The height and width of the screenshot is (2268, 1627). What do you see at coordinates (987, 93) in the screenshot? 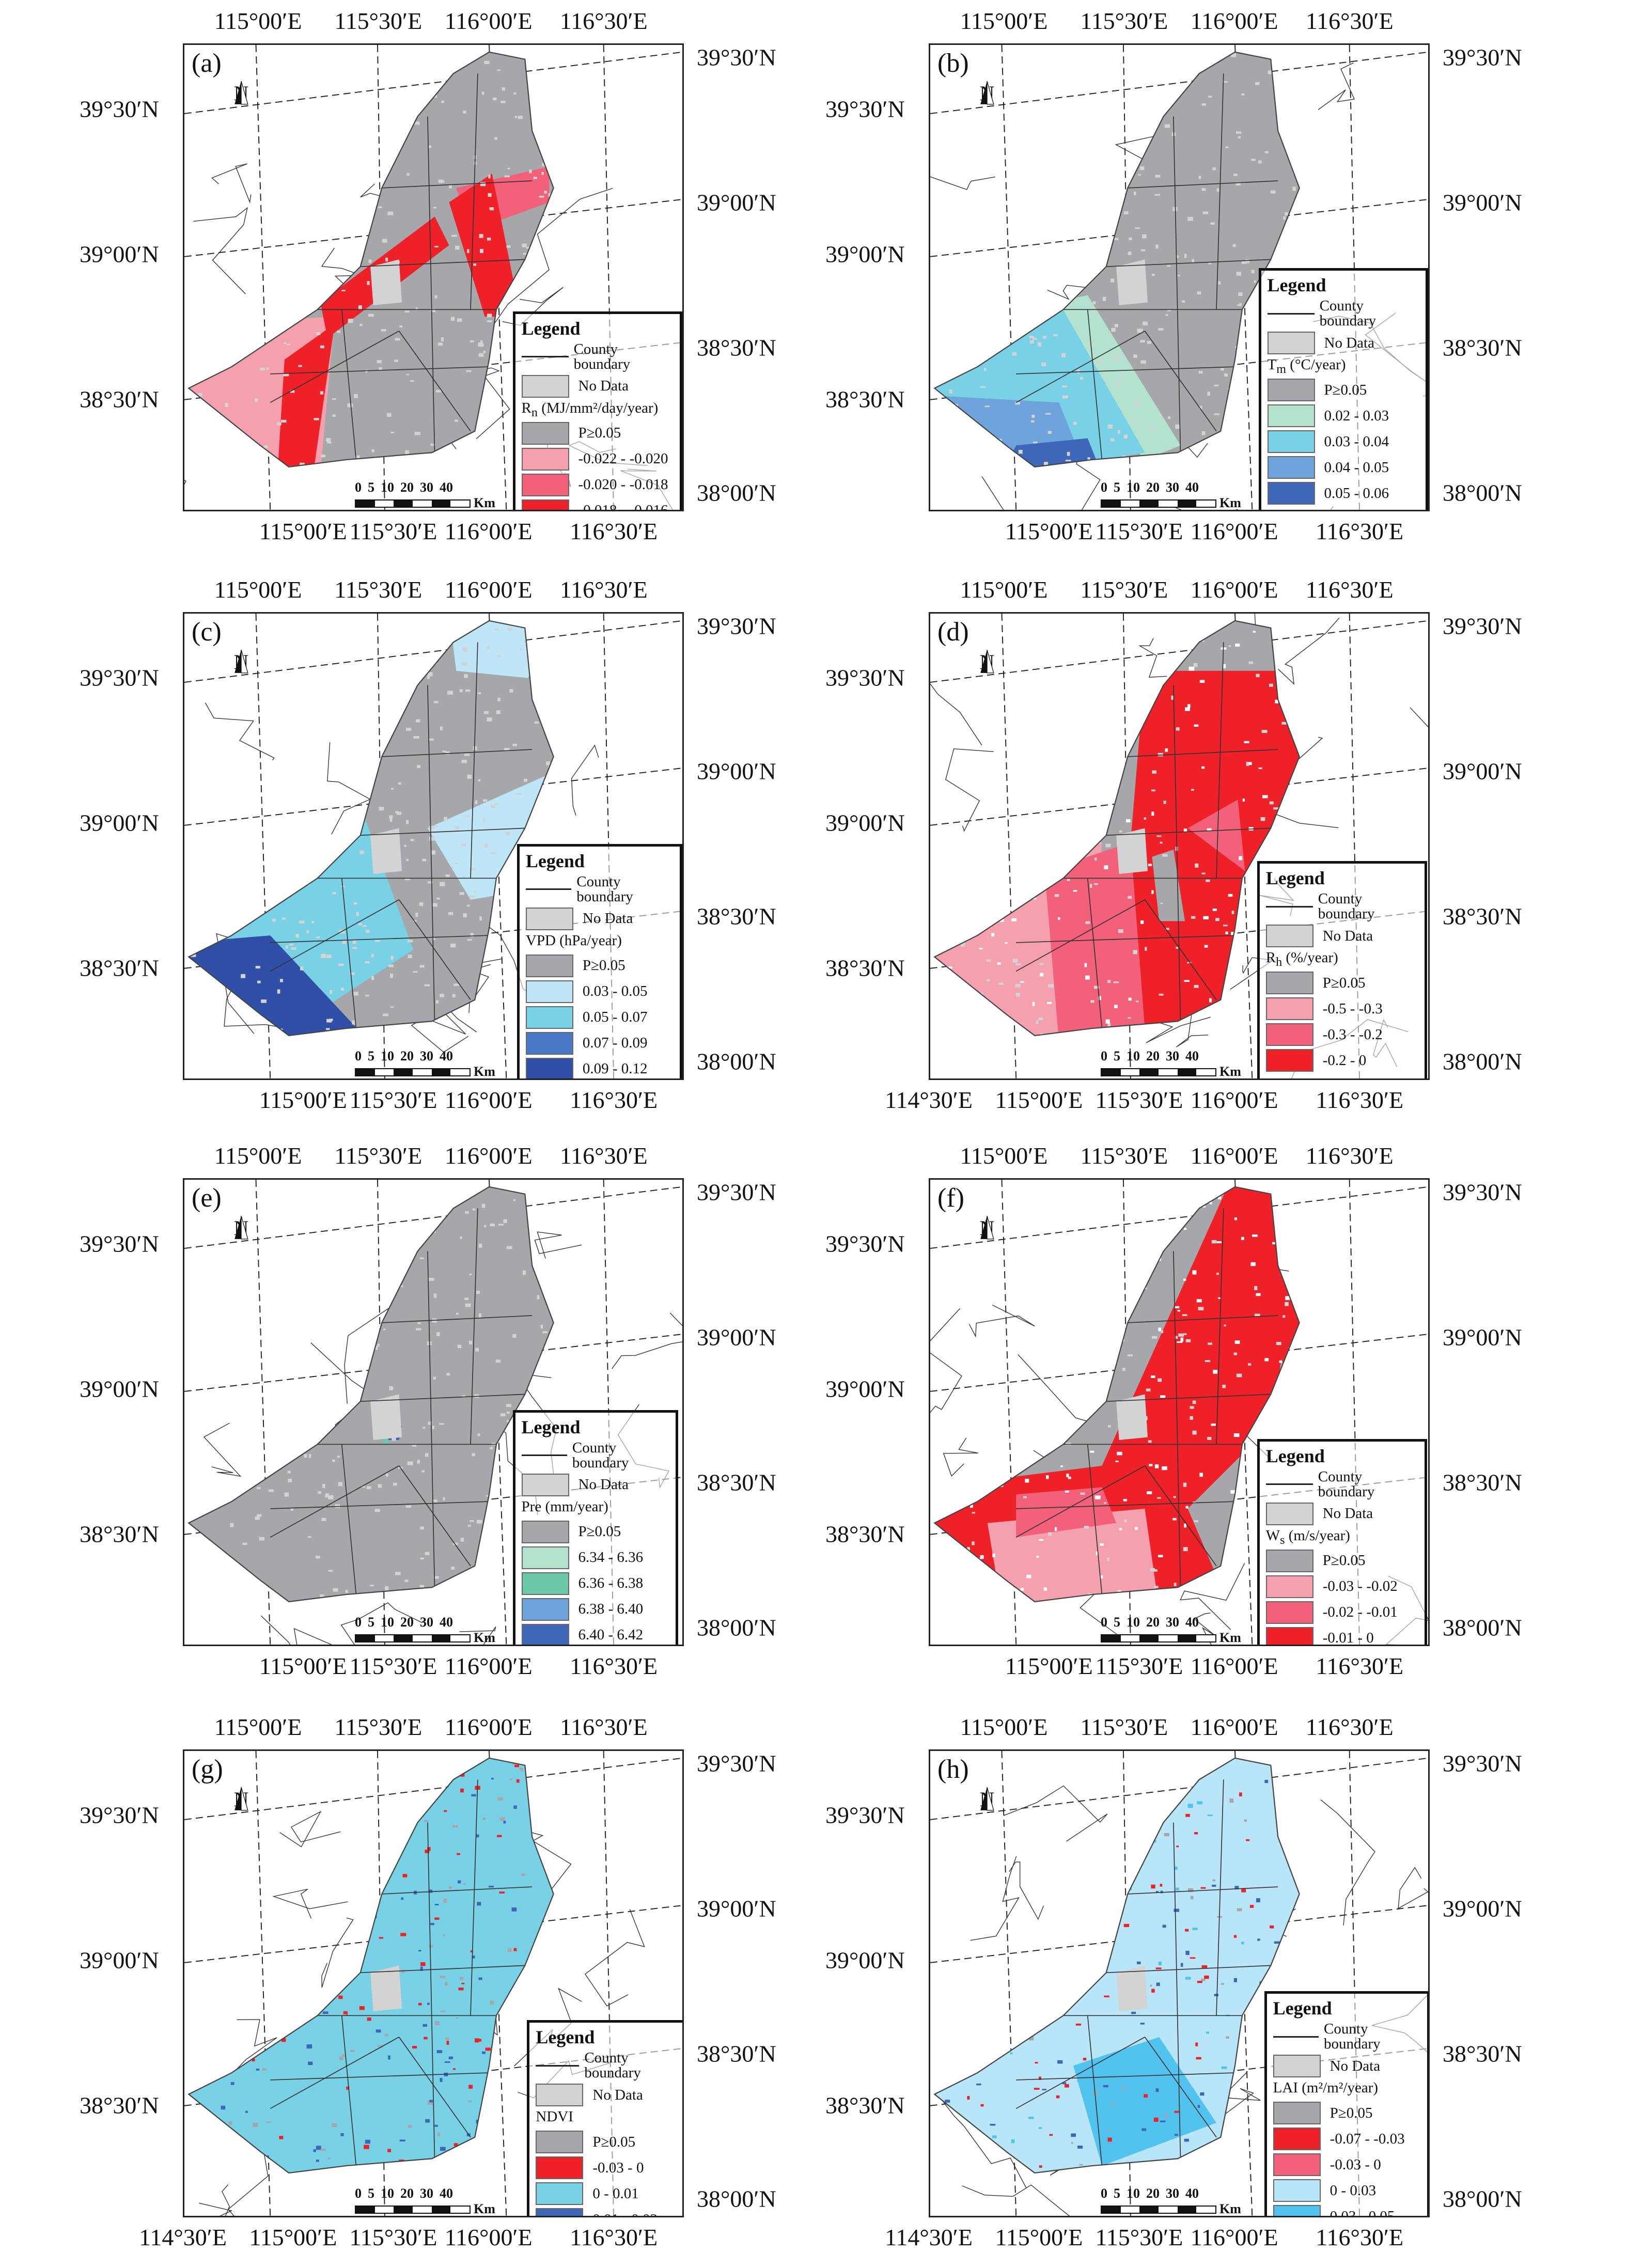
I see `north-arrow-icon` at bounding box center [987, 93].